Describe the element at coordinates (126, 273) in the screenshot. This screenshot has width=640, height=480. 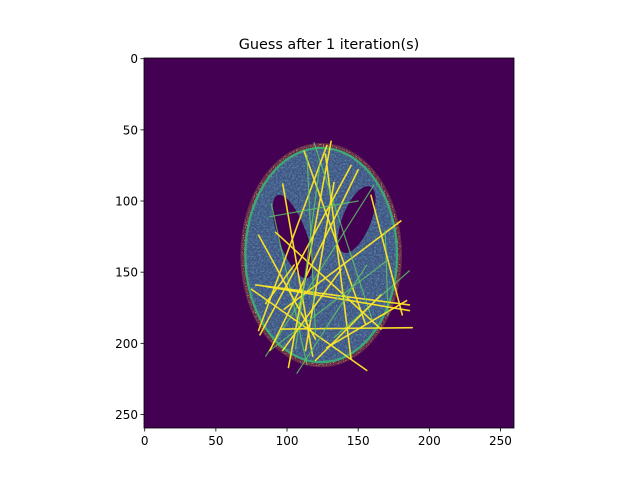
I see `y-tick-label: 150` at that location.